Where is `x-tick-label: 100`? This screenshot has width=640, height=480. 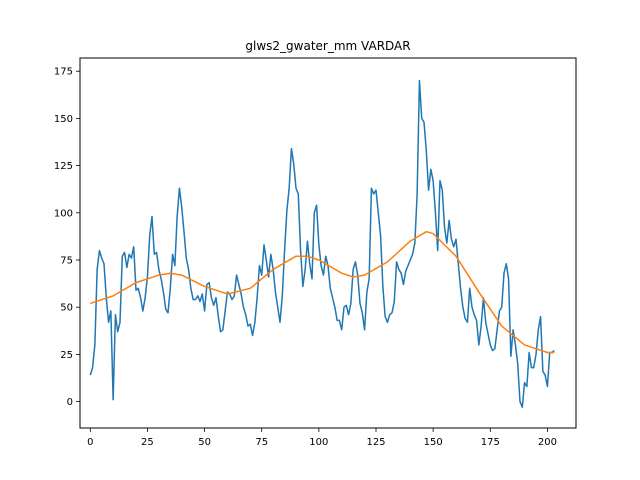 x-tick-label: 100 is located at coordinates (318, 442).